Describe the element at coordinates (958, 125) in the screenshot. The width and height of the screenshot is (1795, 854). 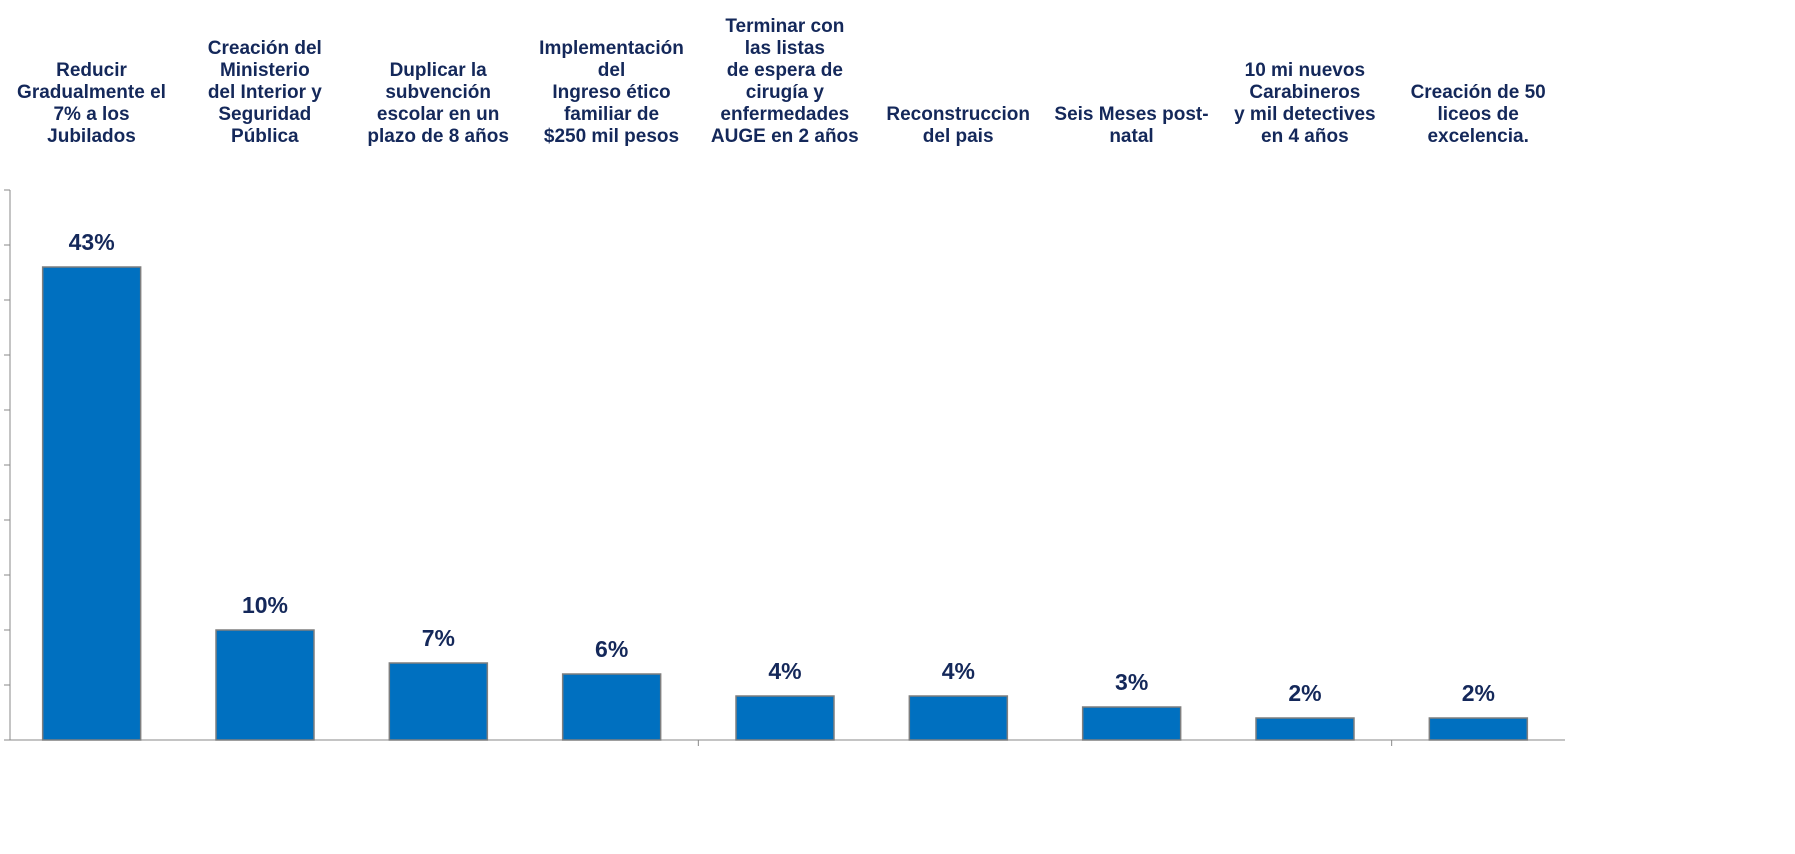
I see `category-label: Reconstruccion del pais` at that location.